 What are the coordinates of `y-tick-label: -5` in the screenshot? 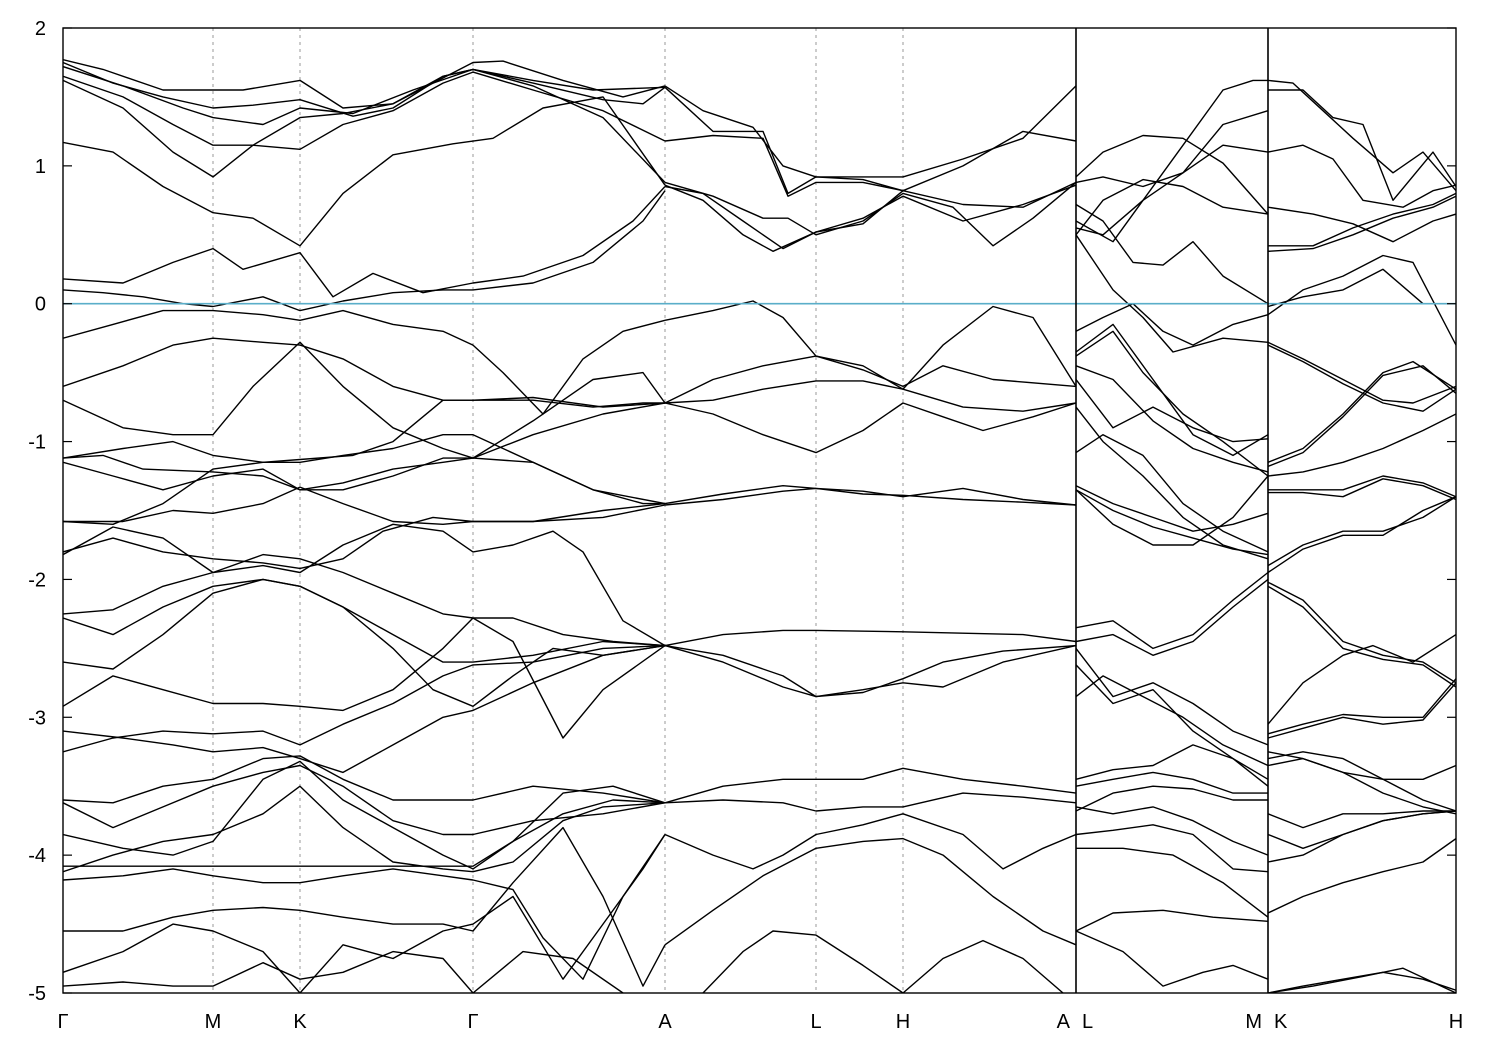 It's located at (37, 994).